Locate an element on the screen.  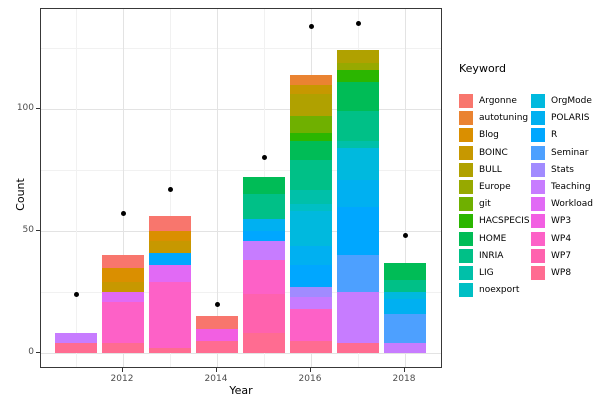
bar-segment-seminar-2017 is located at coordinates (358, 273).